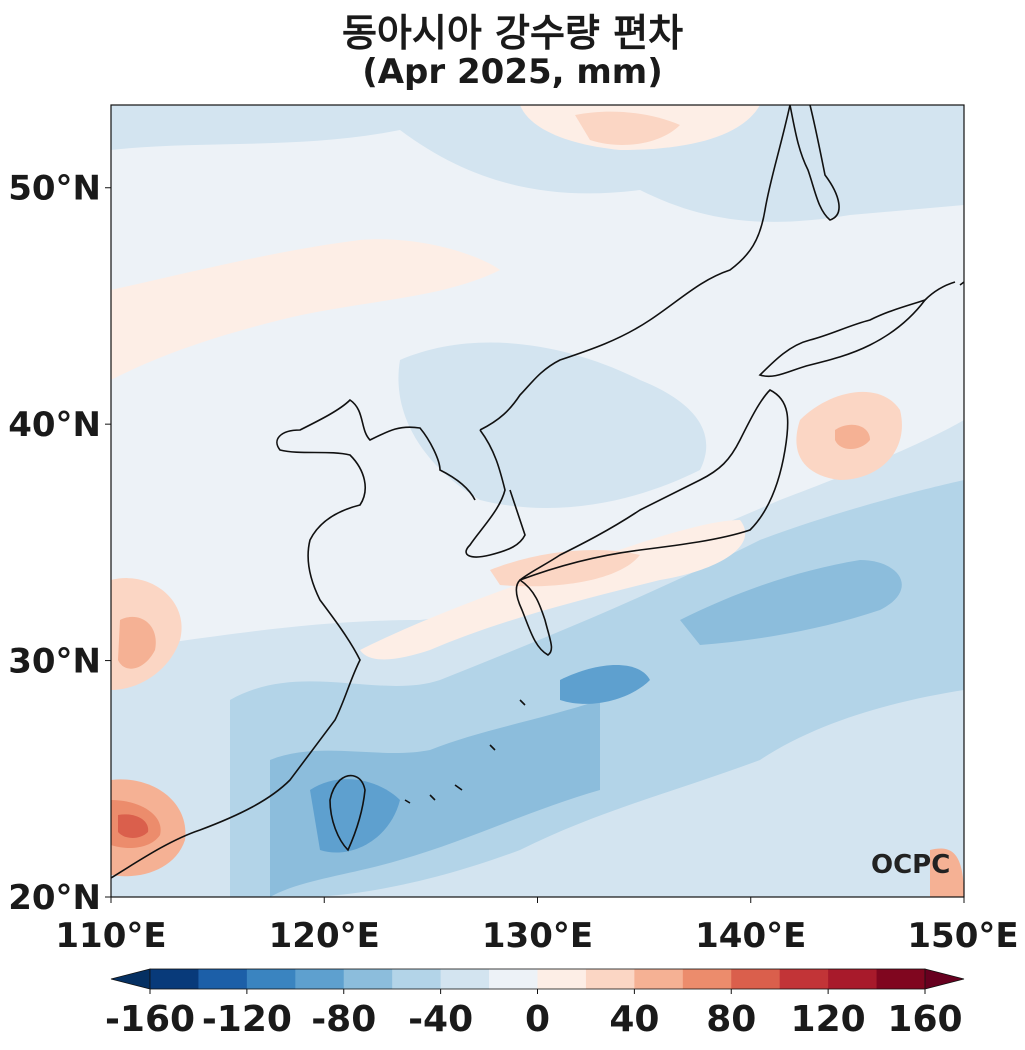 The height and width of the screenshot is (1050, 1025). What do you see at coordinates (605, 684) in the screenshot?
I see `blue-core-se` at bounding box center [605, 684].